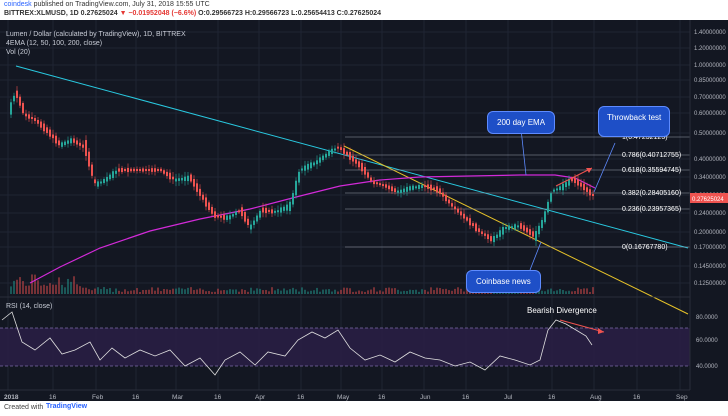 The image size is (728, 416). What do you see at coordinates (562, 310) in the screenshot?
I see `divergence-label: Bearish Divergence` at bounding box center [562, 310].